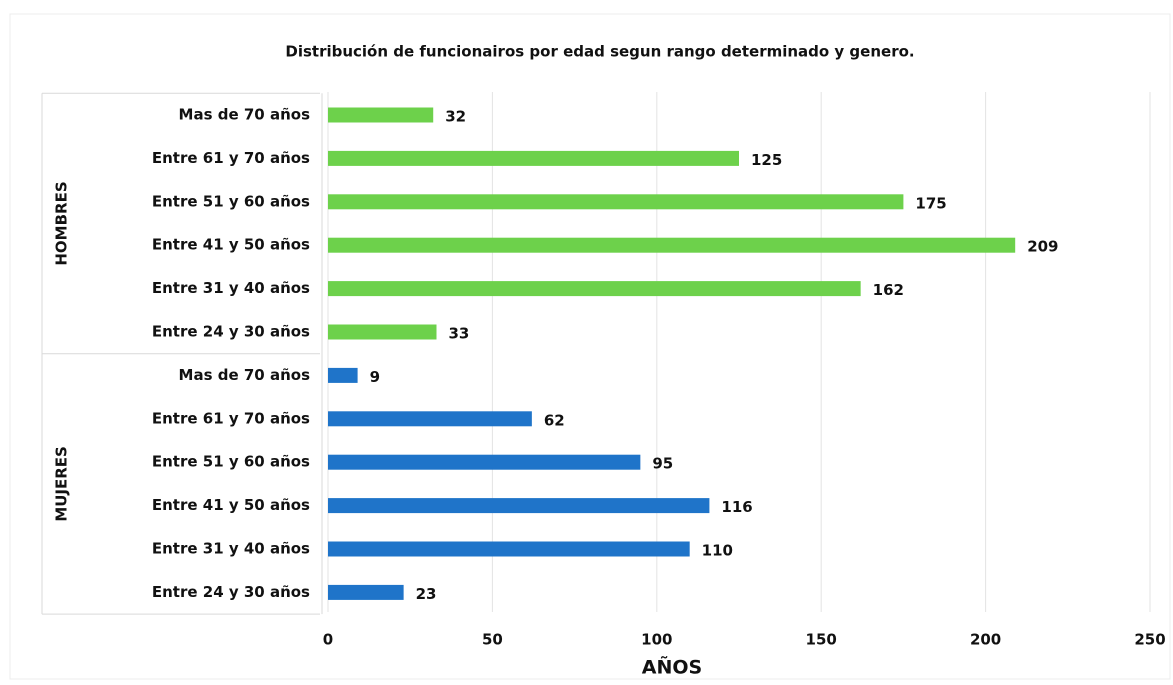 The image size is (1173, 685). I want to click on data-label: 125, so click(766, 160).